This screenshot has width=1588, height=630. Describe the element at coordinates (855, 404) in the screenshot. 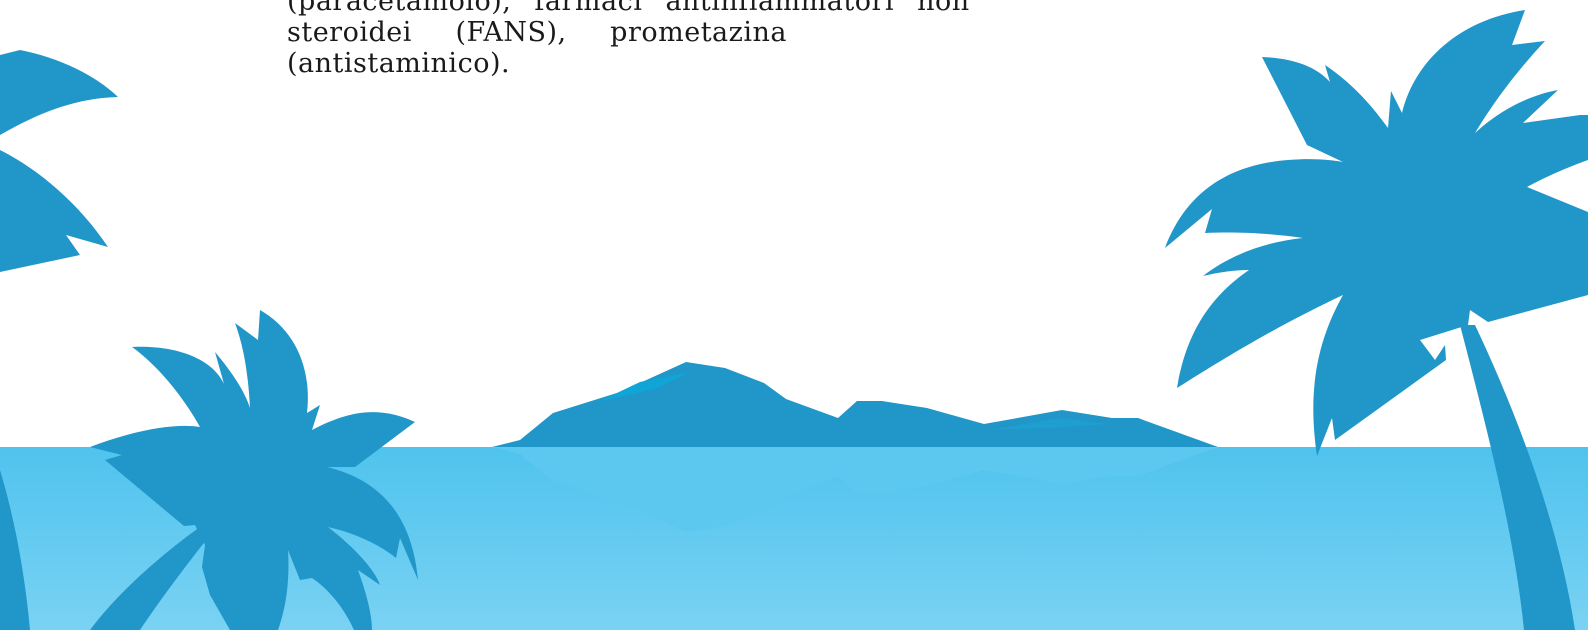

I see `island` at that location.